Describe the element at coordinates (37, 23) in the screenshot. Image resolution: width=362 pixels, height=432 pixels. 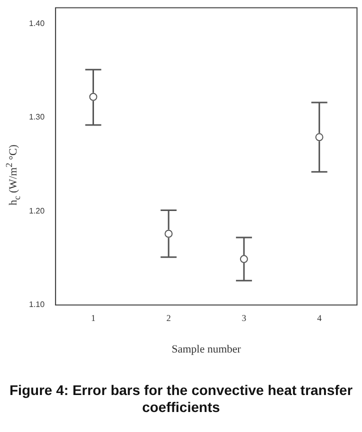
I see `y-tick-label: 1.40` at that location.